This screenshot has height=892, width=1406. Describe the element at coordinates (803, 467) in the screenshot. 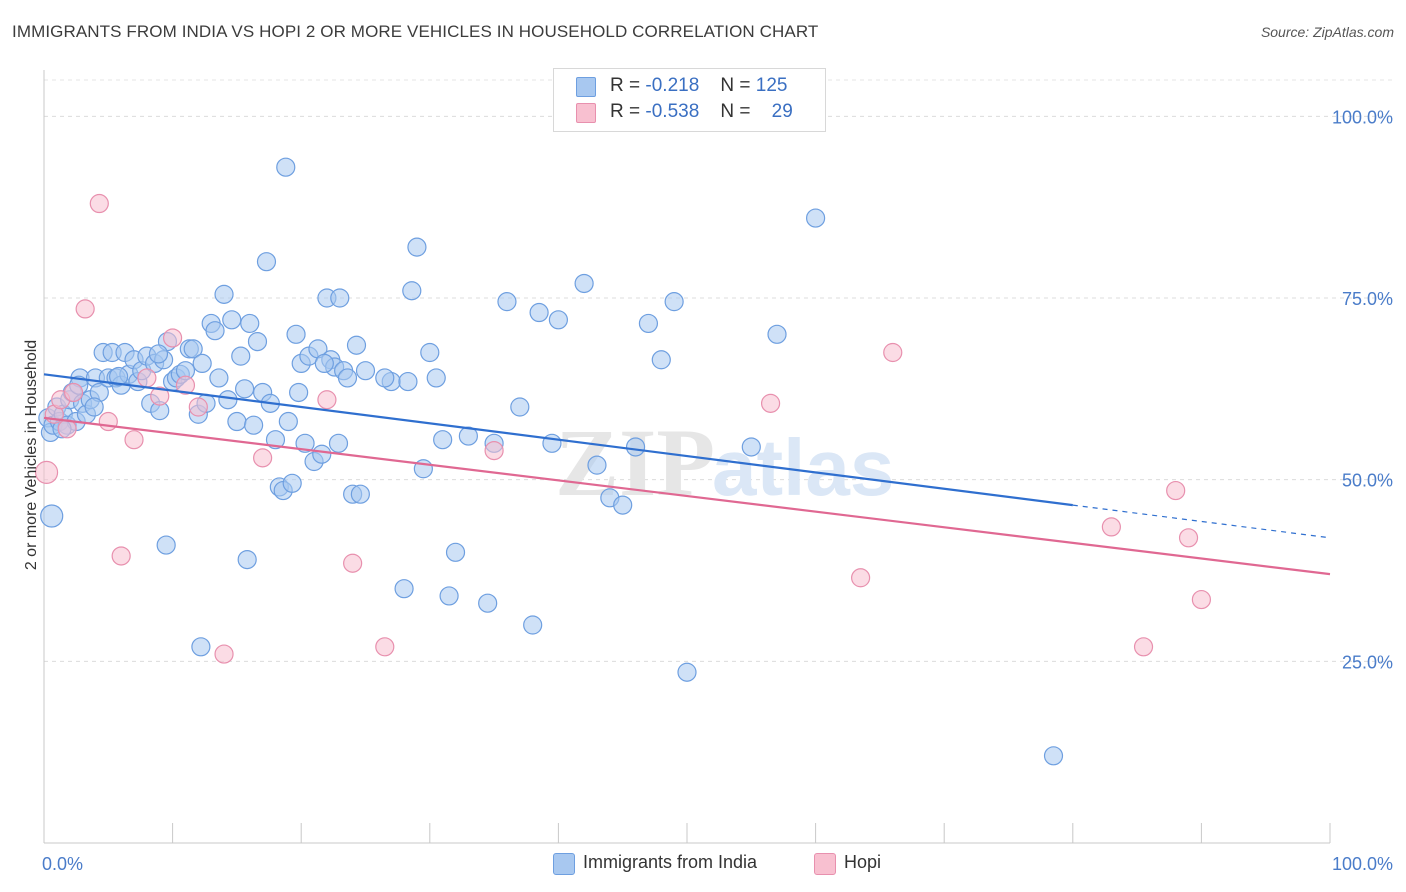

I see `watermark-atlas: atlas` at that location.